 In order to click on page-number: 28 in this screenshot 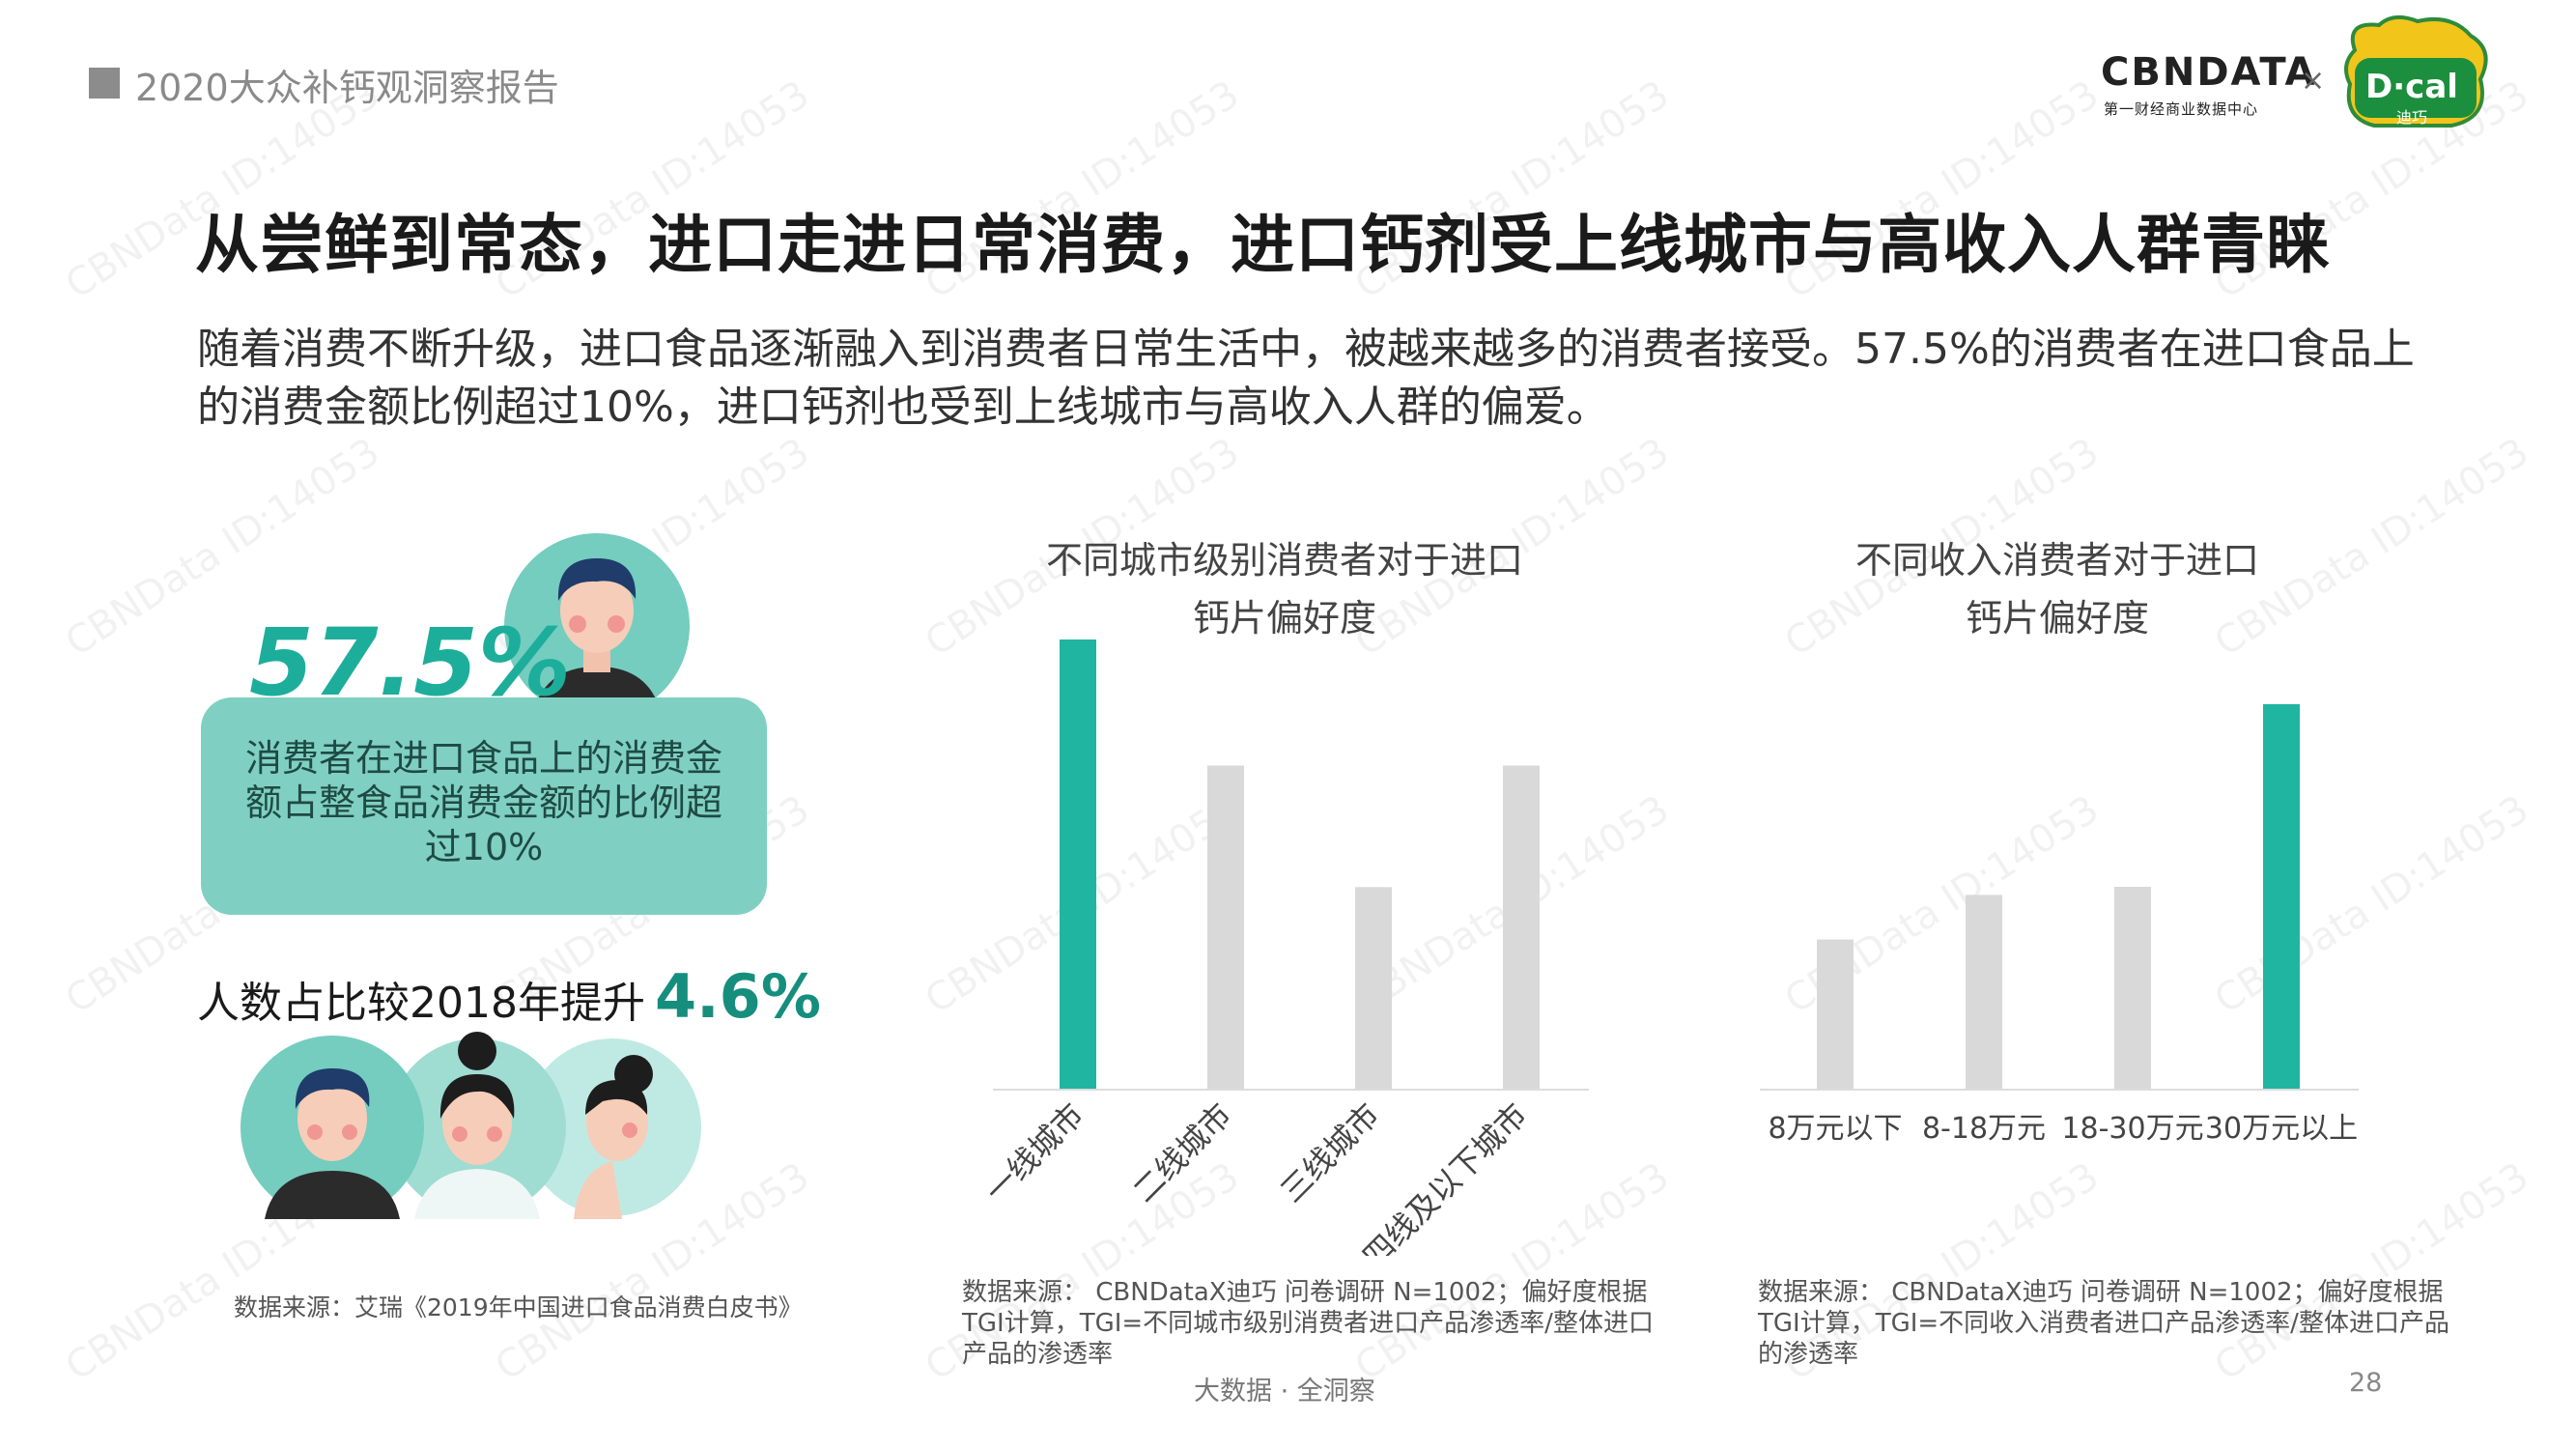, I will do `click(2366, 1383)`.